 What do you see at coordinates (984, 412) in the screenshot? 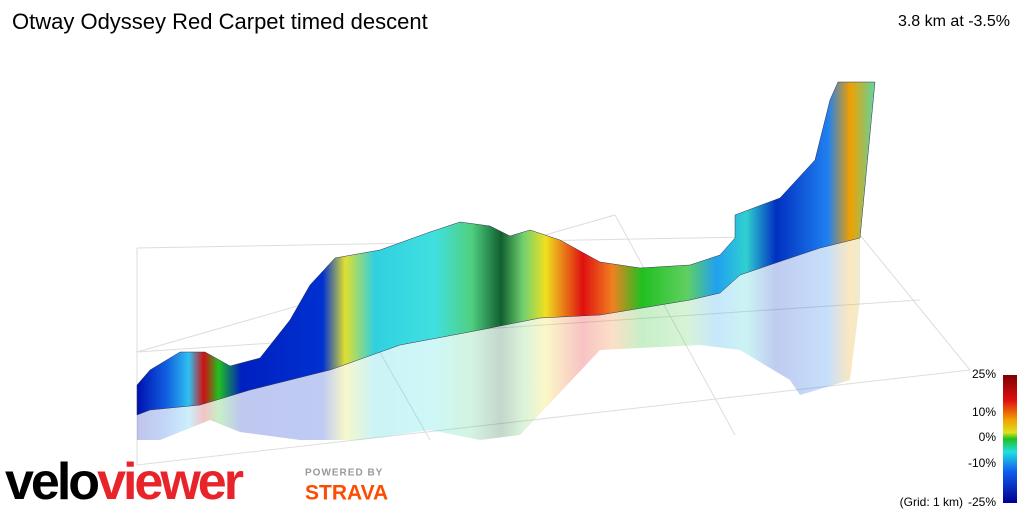
I see `legend-label: 10%` at bounding box center [984, 412].